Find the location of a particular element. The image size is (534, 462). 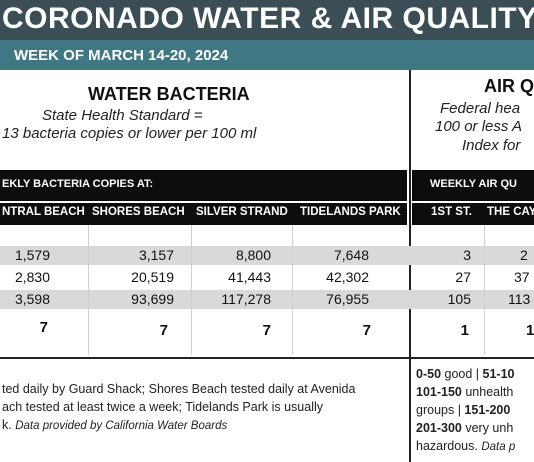

table-cell: 3,157 is located at coordinates (156, 255).